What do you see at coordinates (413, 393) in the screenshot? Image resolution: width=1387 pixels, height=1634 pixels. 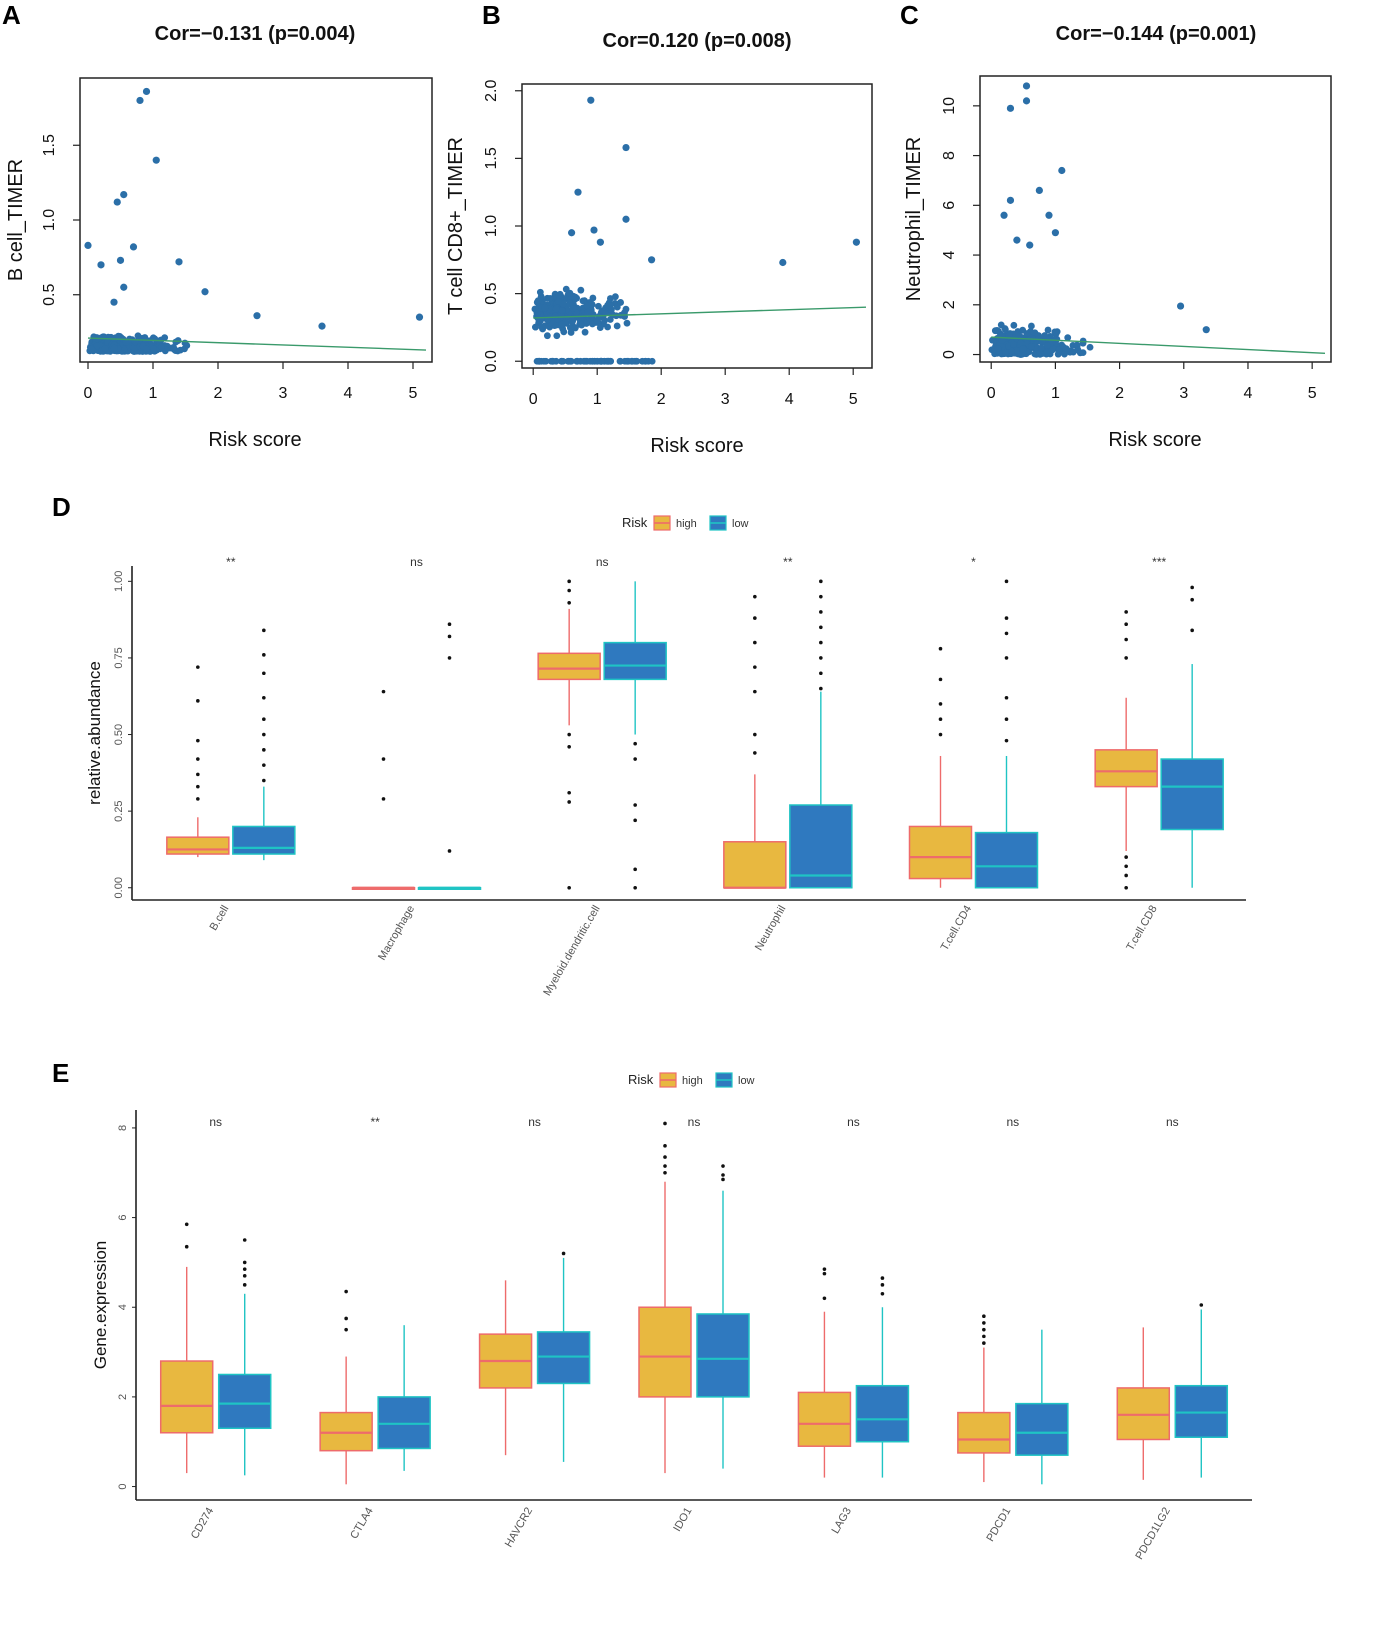 I see `x-tick-label: 5` at bounding box center [413, 393].